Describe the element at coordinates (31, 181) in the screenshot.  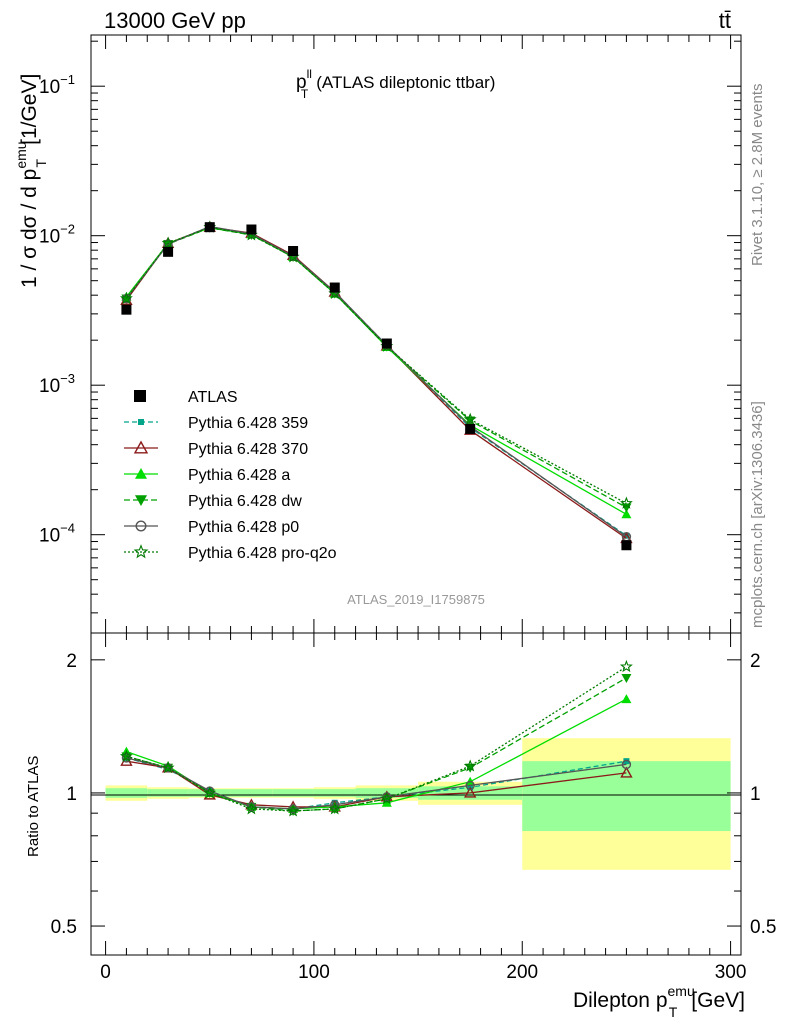
I see `main-y-axis-label: 1 / σ dσ / d pemu T[1/GeV]` at that location.